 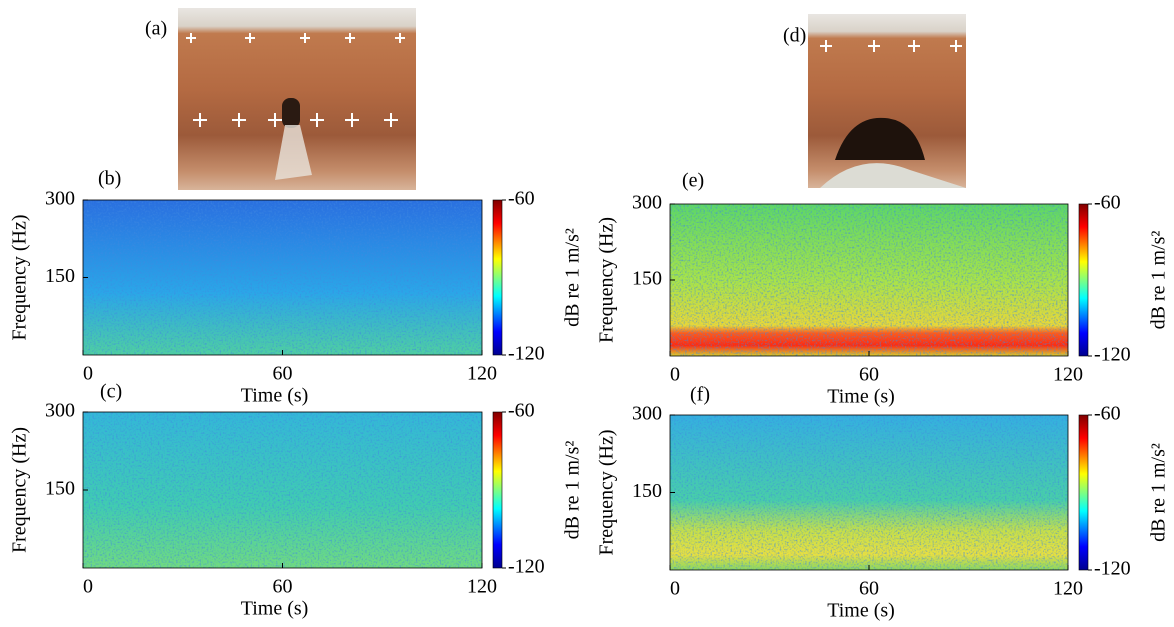 What do you see at coordinates (297, 99) in the screenshot?
I see `photo-a` at bounding box center [297, 99].